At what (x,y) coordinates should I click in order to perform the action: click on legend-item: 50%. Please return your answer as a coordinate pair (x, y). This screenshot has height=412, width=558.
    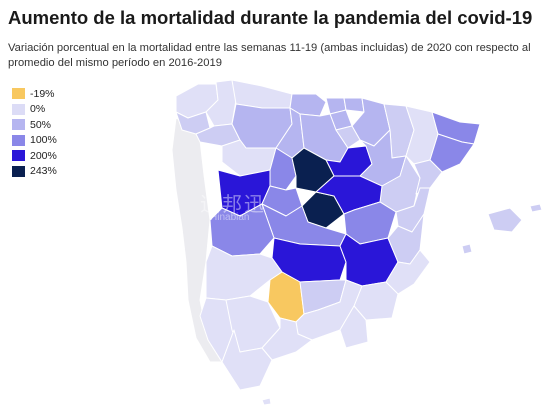
    Looking at the image, I should click on (34, 125).